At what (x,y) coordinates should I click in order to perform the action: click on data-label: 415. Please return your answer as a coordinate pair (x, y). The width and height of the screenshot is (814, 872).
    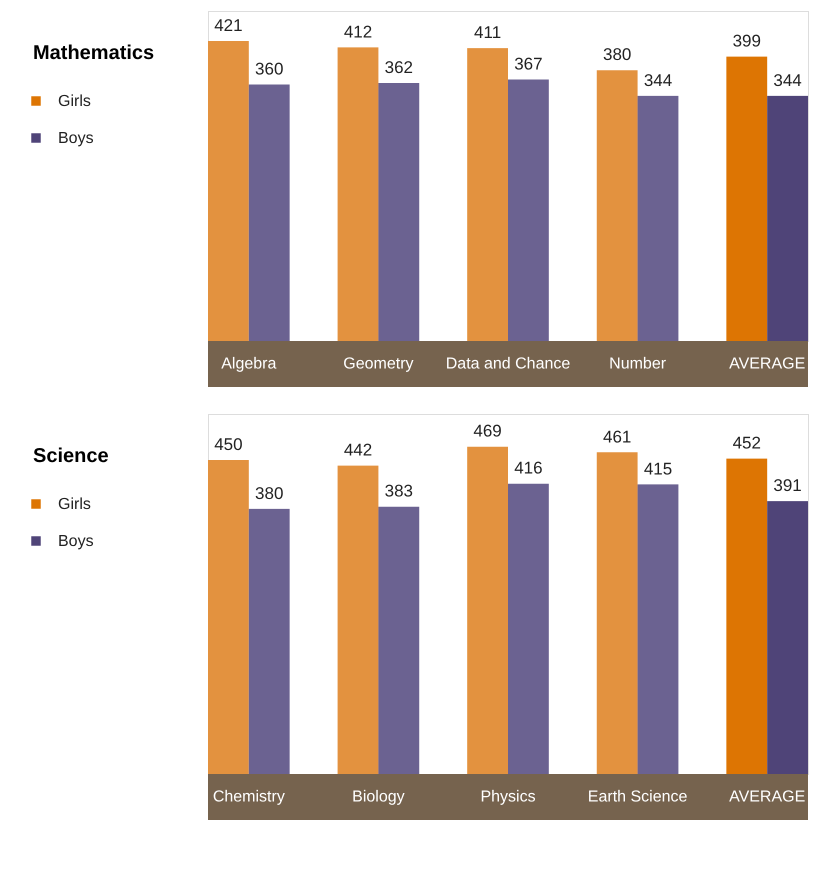
    Looking at the image, I should click on (658, 468).